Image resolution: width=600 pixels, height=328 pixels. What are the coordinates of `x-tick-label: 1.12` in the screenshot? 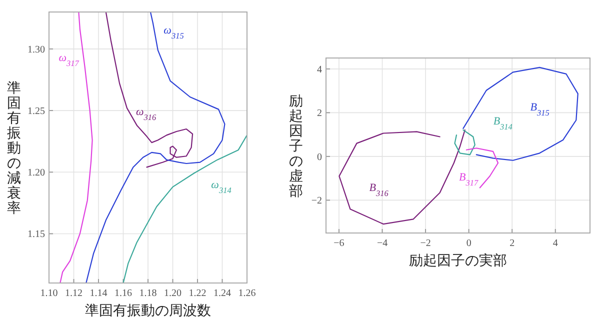 It's located at (73, 293).